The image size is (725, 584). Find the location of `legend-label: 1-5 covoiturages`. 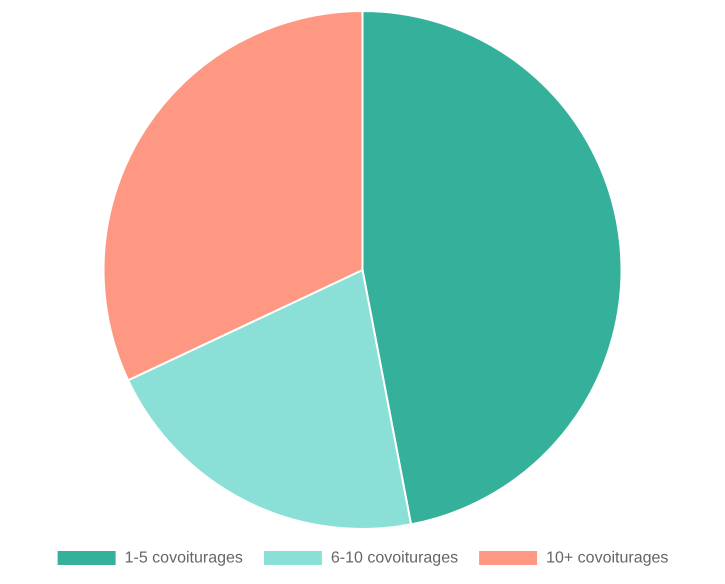

legend-label: 1-5 covoiturages is located at coordinates (183, 557).